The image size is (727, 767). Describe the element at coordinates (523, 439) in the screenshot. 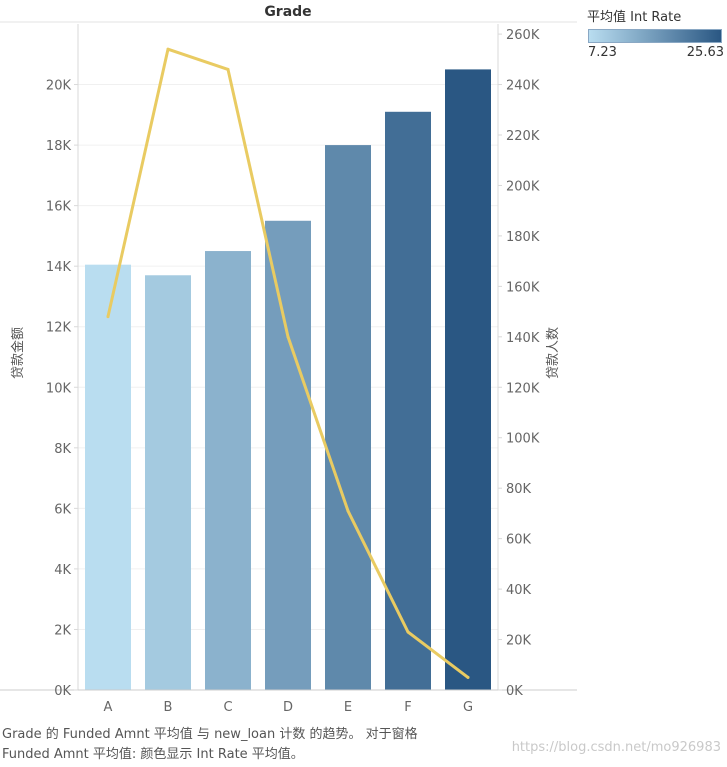

I see `right-tick-label: 100K` at that location.